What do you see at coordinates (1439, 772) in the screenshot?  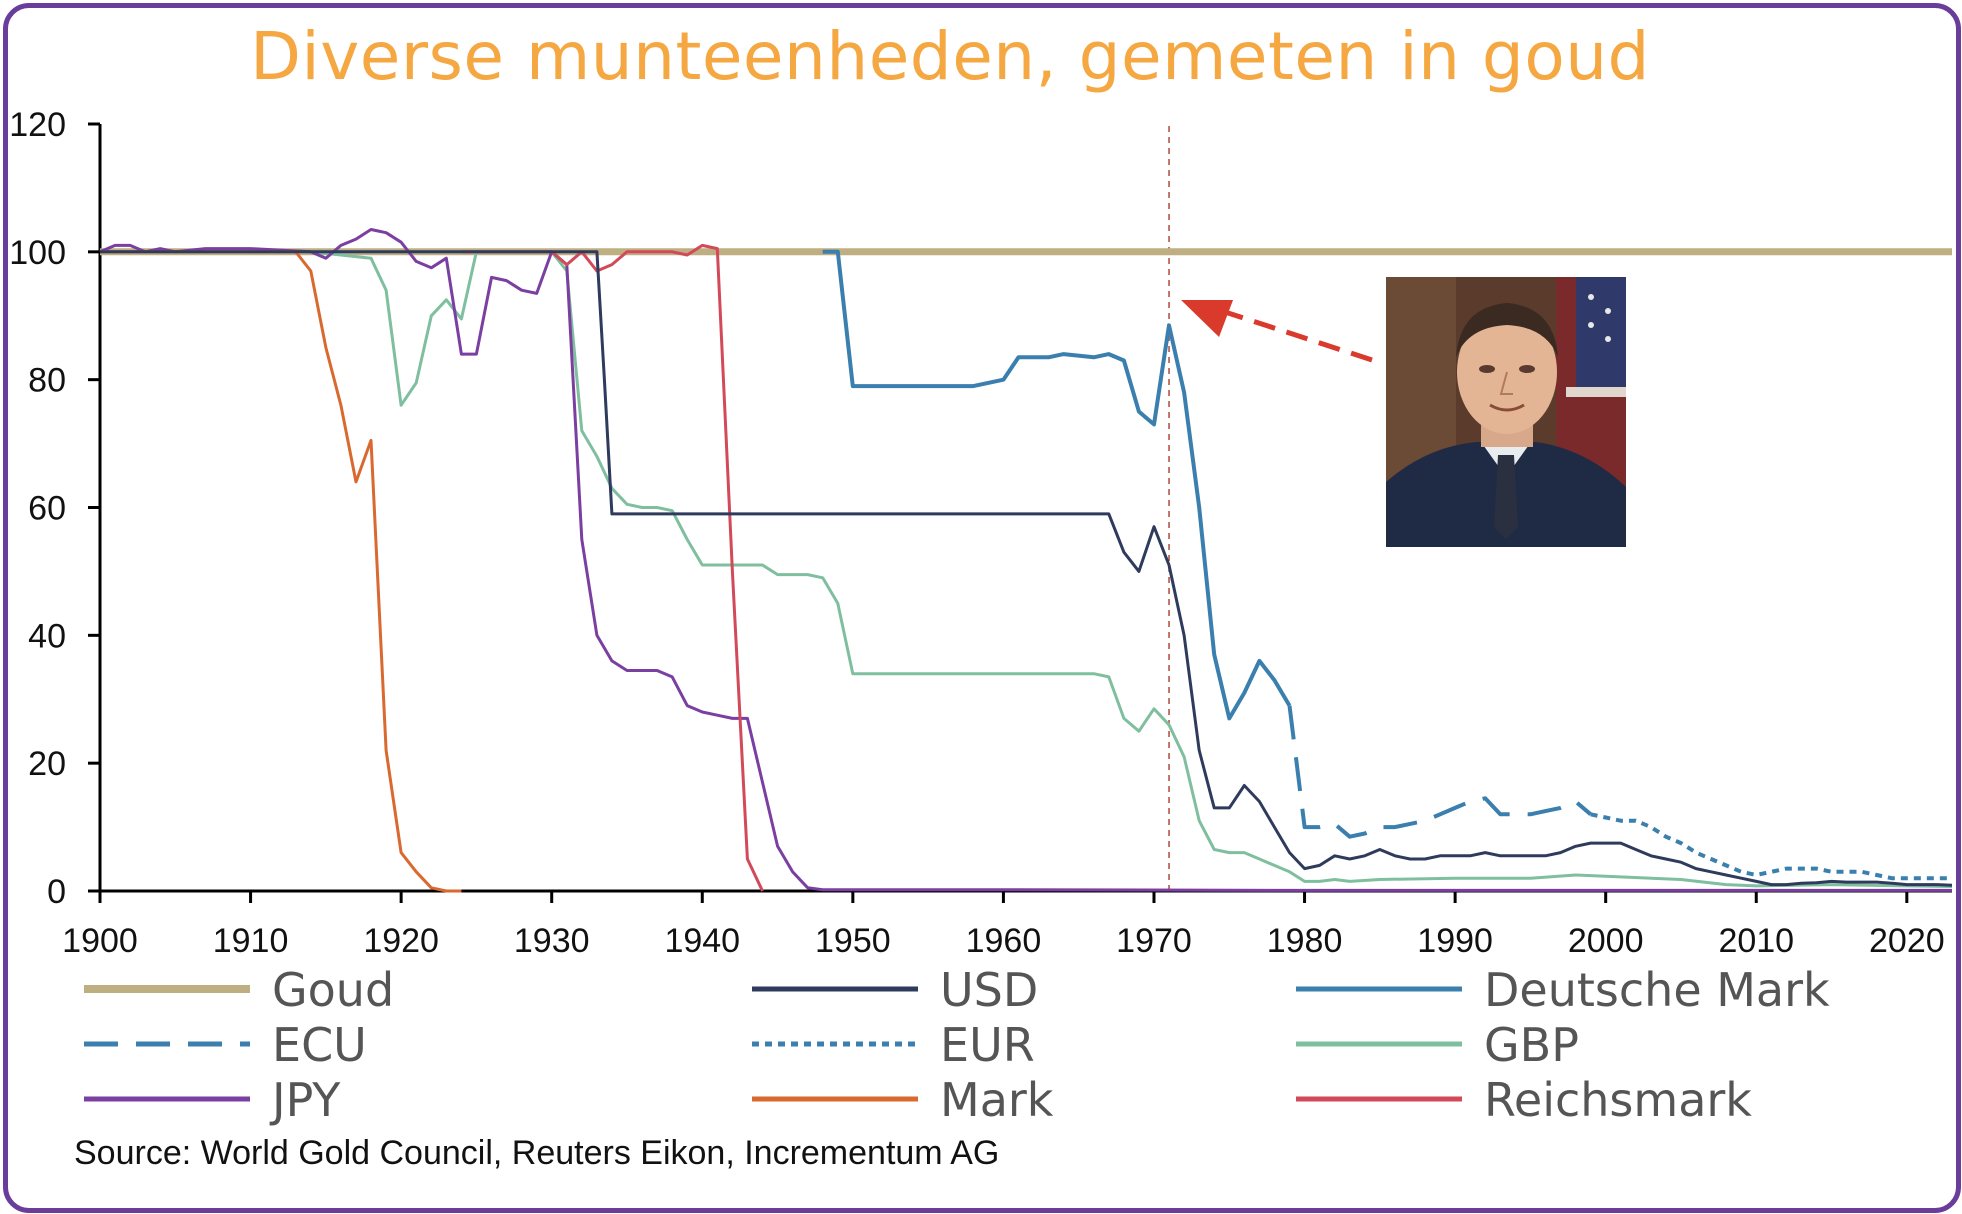 I see `series-line-ecu` at bounding box center [1439, 772].